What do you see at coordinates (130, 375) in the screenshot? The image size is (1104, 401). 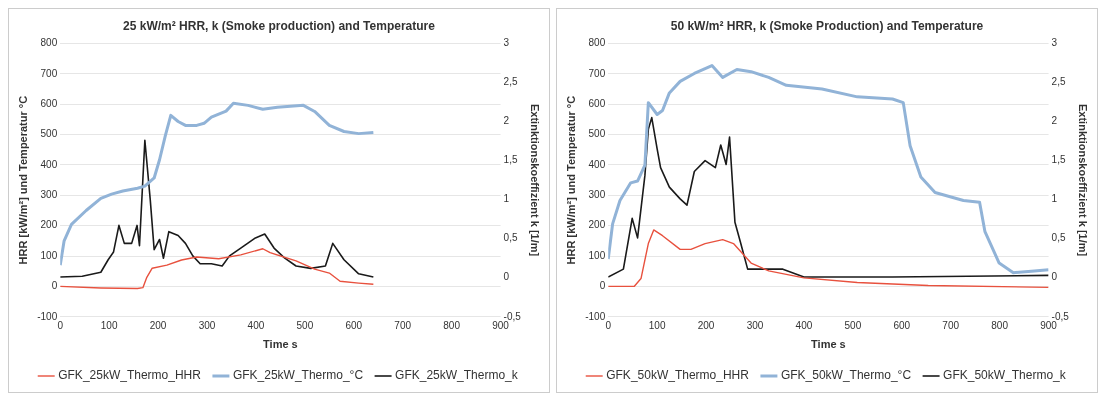 I see `legend-label: GFK_25kW_Thermo_HHR` at bounding box center [130, 375].